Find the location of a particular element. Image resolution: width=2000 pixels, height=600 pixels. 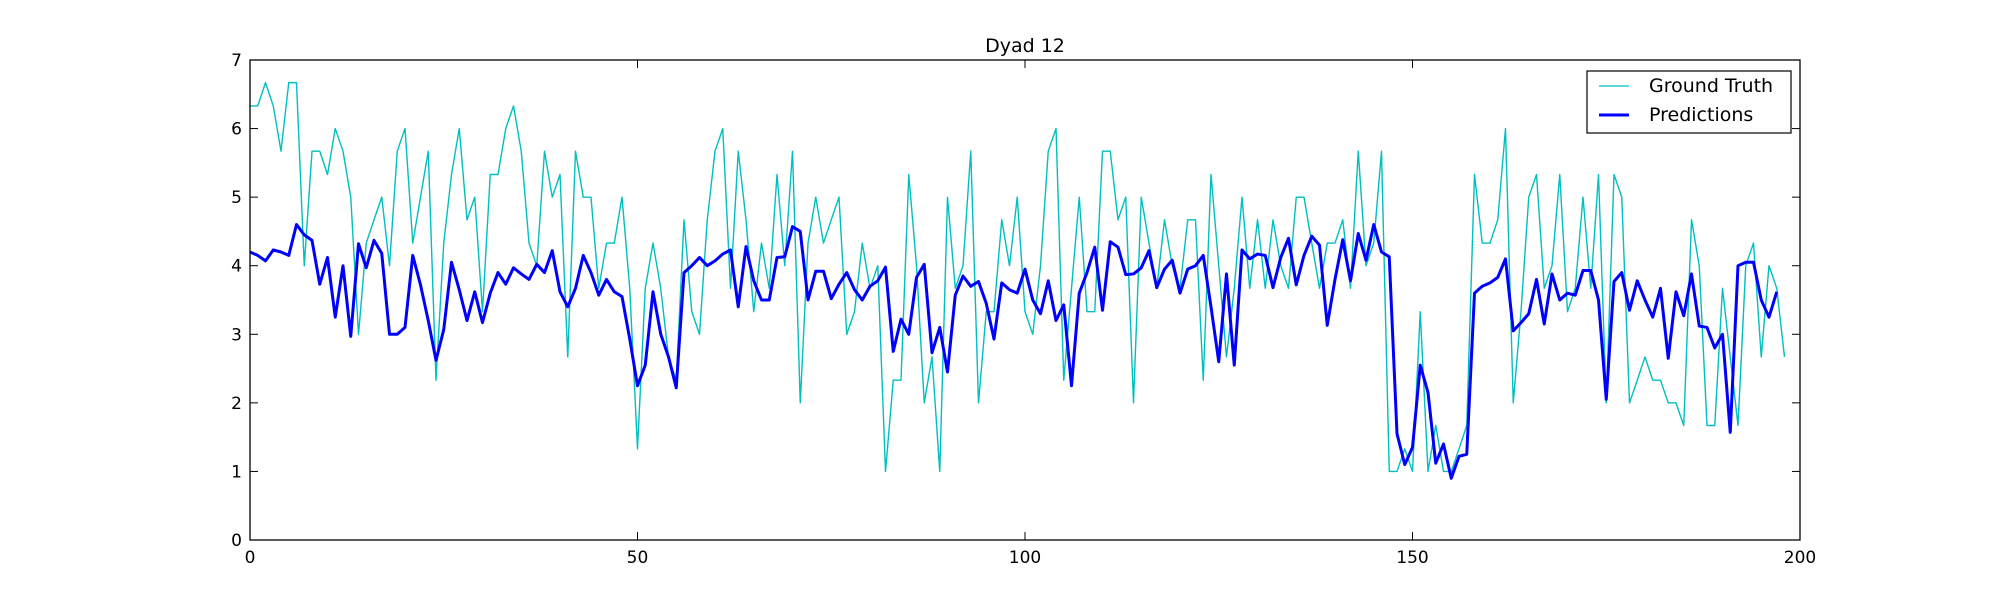

x-tick-label: 0 is located at coordinates (250, 558).